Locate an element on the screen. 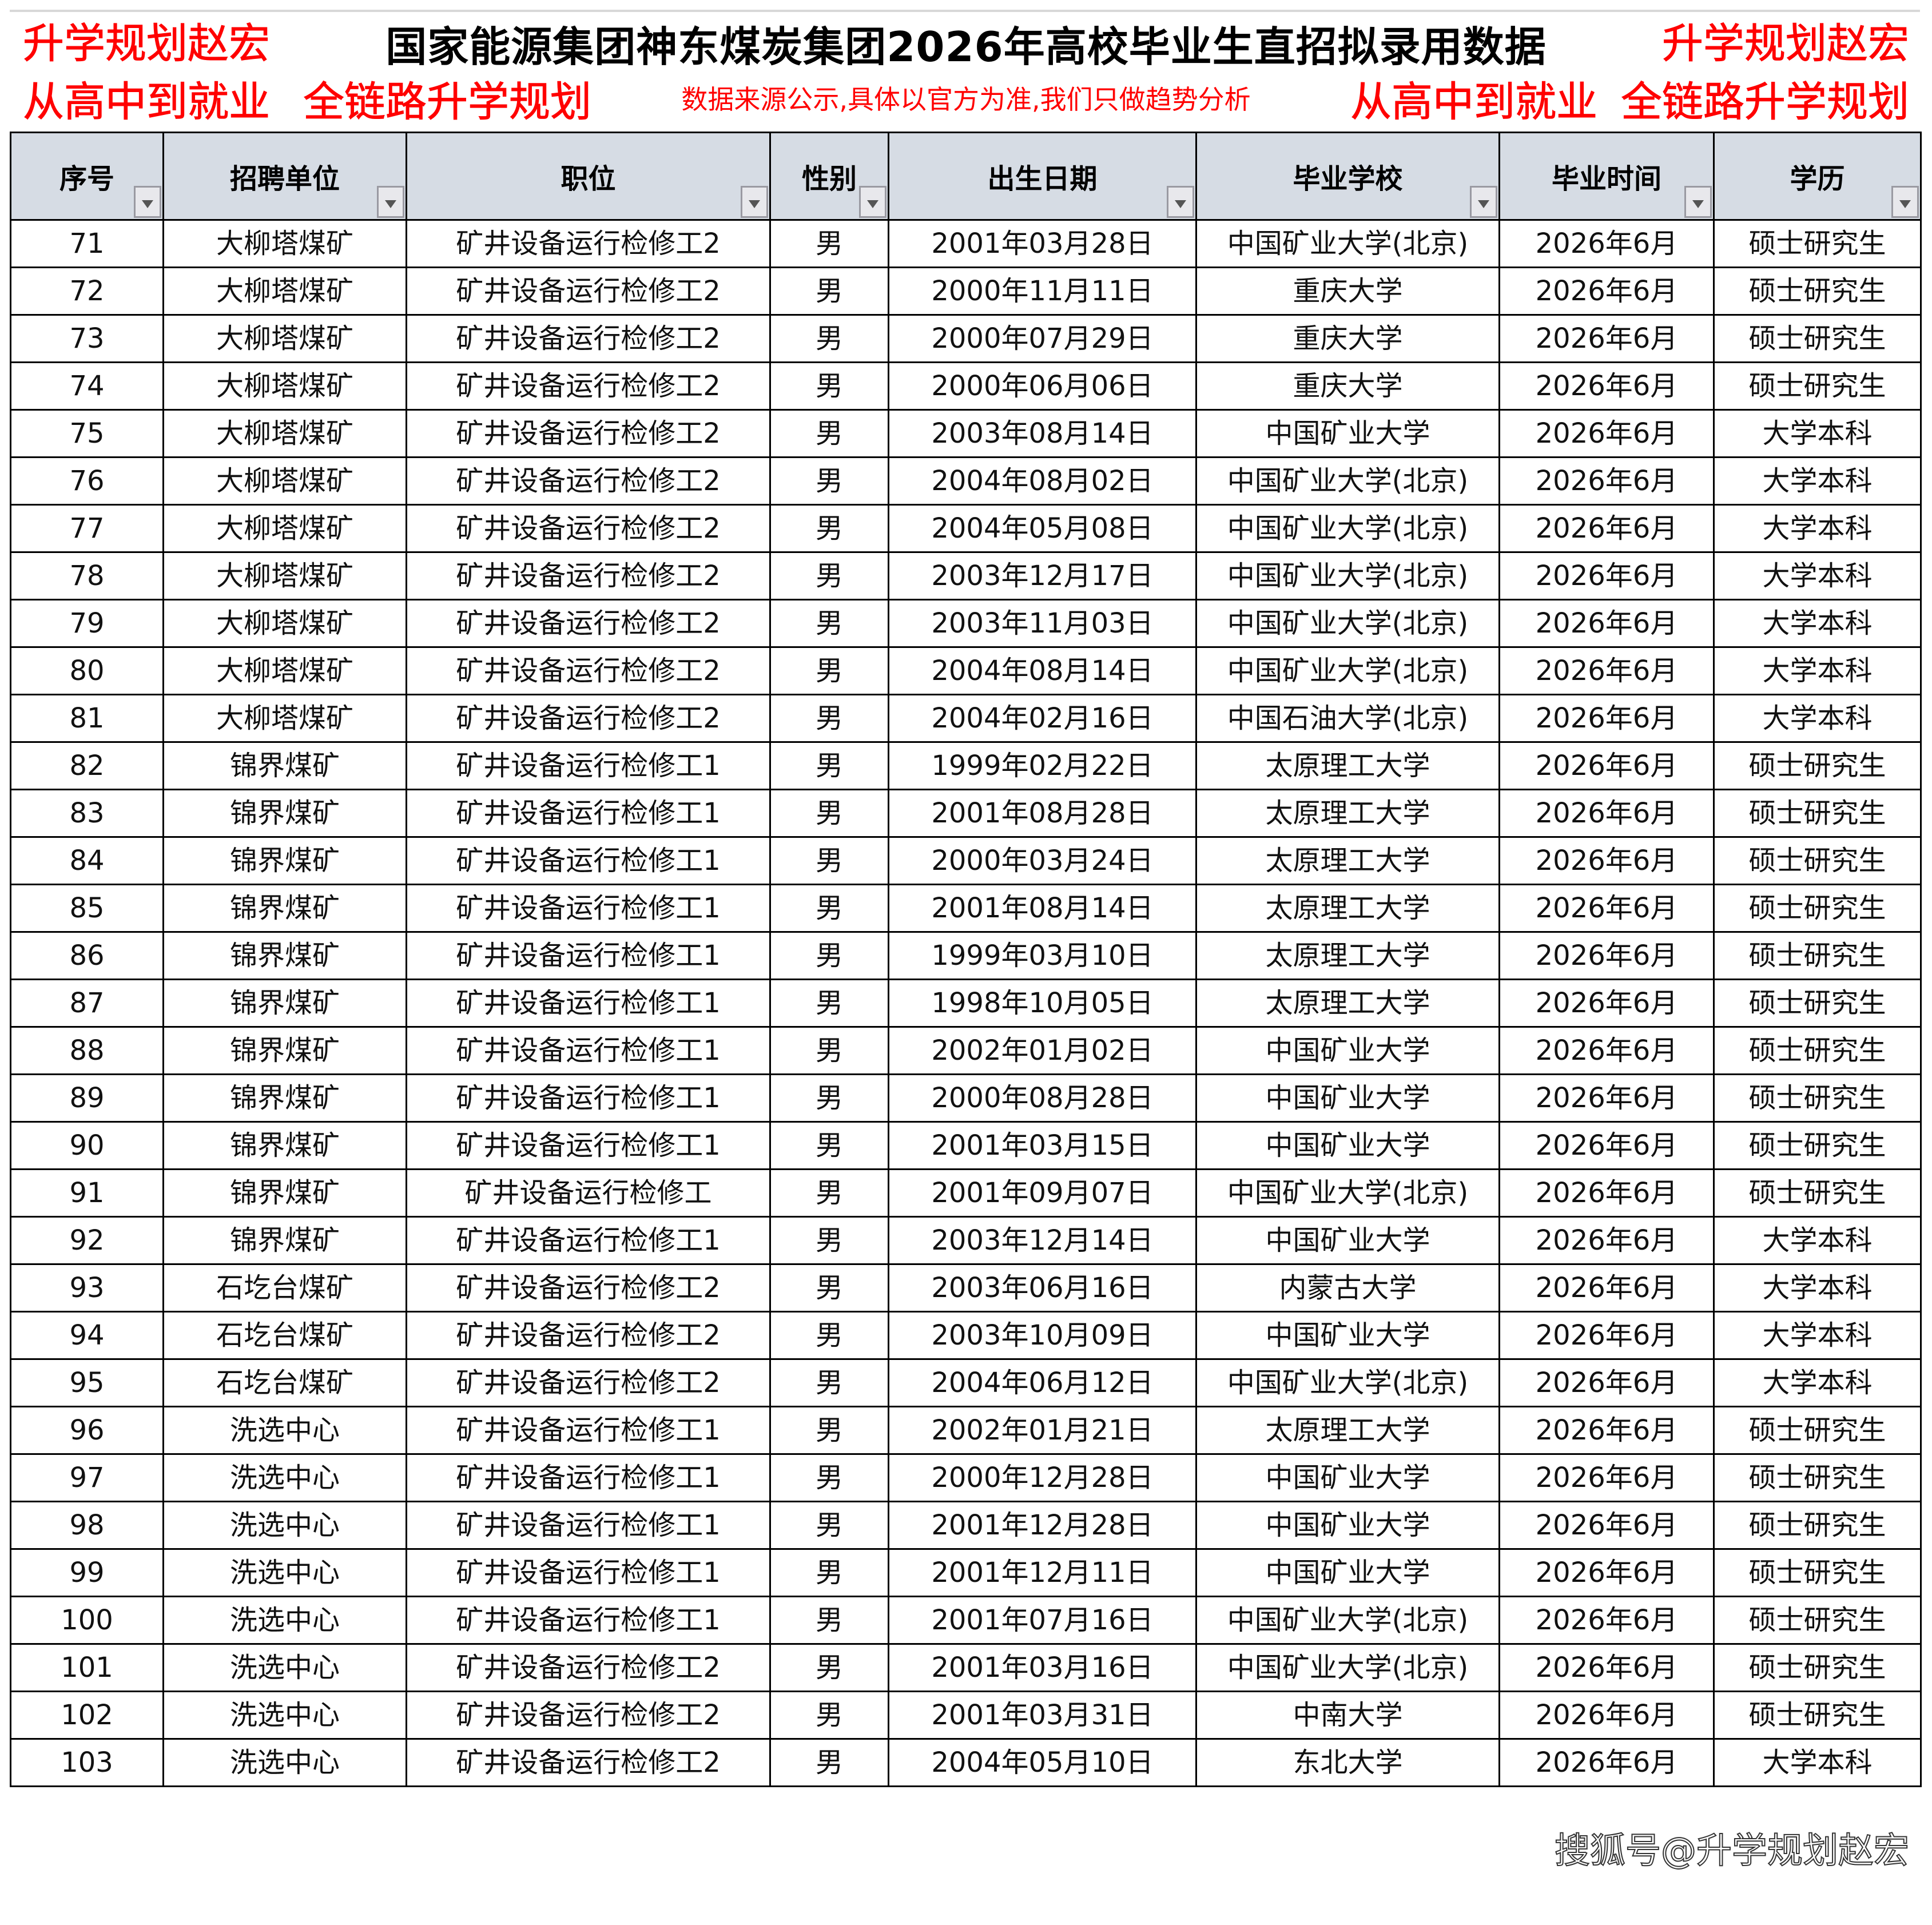  table-cell: 99 is located at coordinates (87, 1572).